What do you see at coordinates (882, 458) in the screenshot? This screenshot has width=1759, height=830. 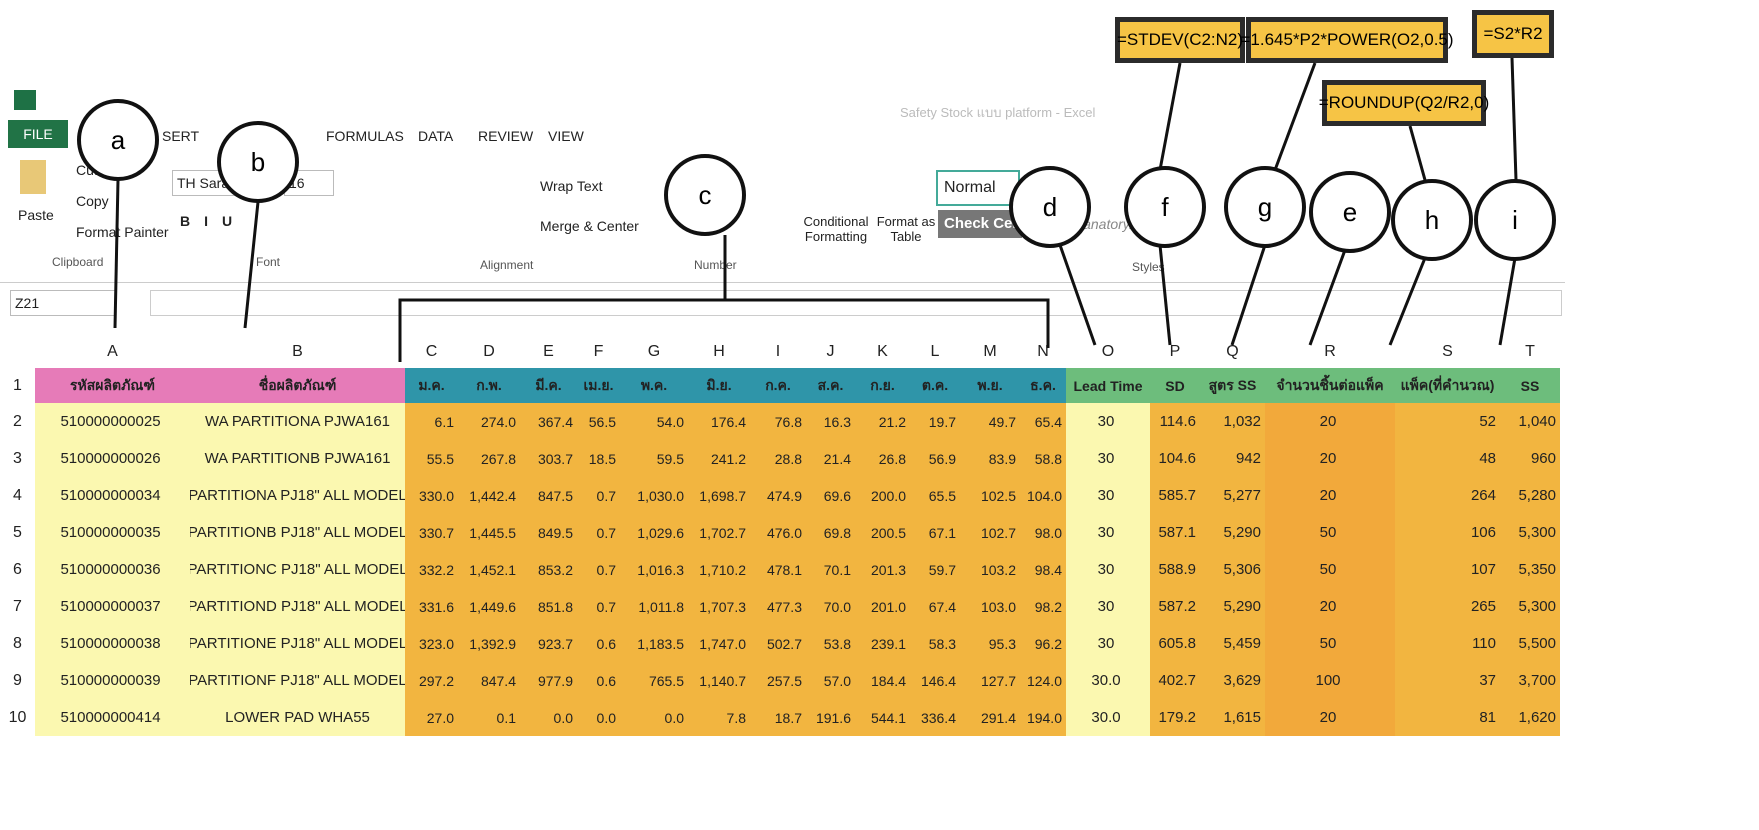 I see `data-cell: 26.8` at bounding box center [882, 458].